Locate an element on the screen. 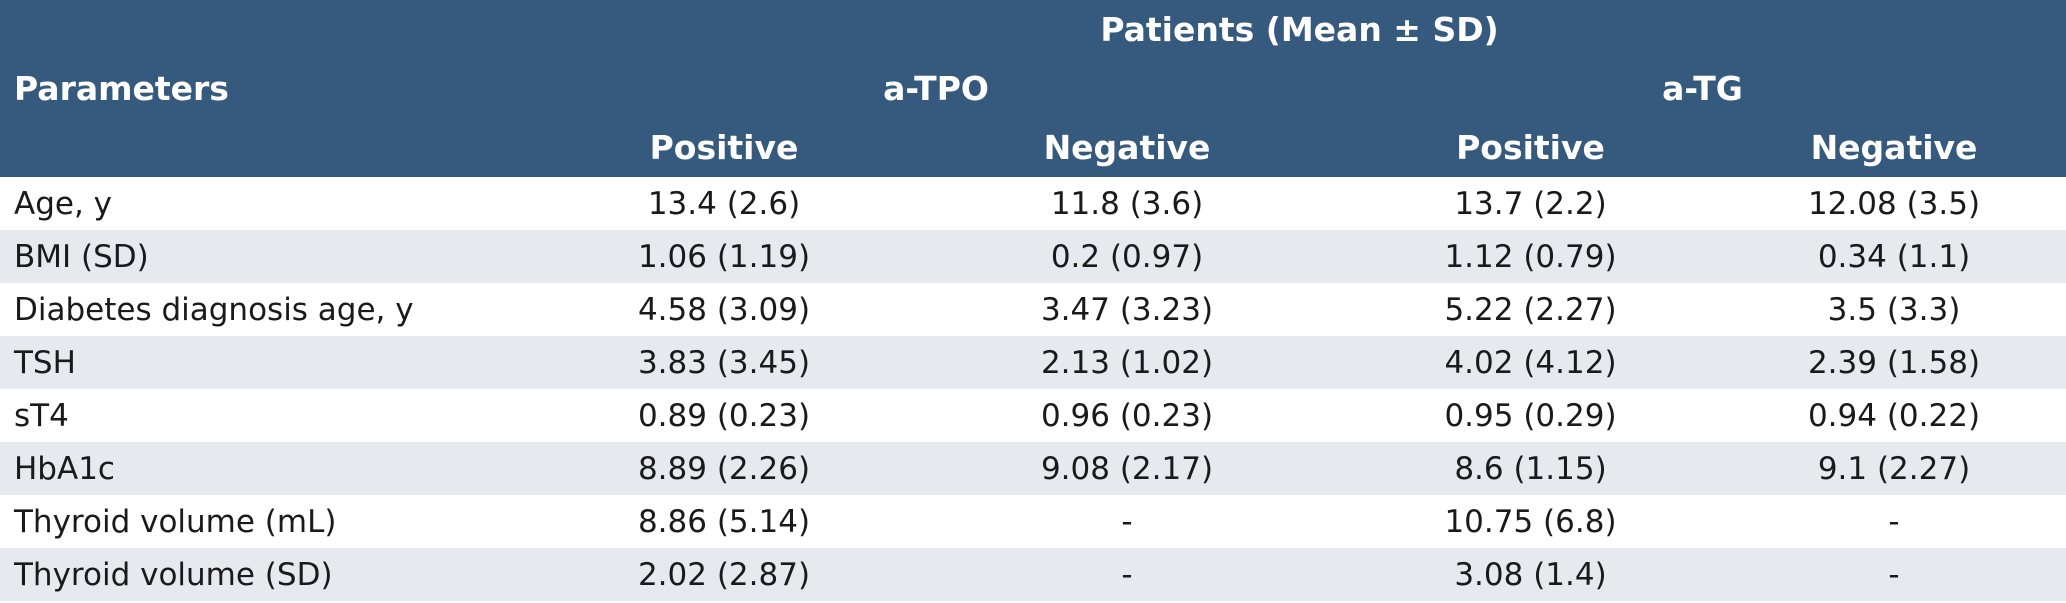 This screenshot has width=2066, height=603. table-cell: 4.02 (4.12) is located at coordinates (1530, 362).